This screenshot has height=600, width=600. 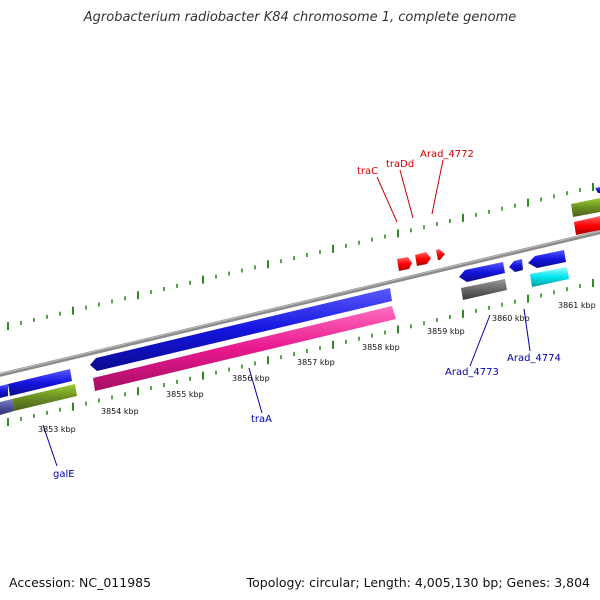 What do you see at coordinates (251, 378) in the screenshot?
I see `scale-label: 3856 kbp` at bounding box center [251, 378].